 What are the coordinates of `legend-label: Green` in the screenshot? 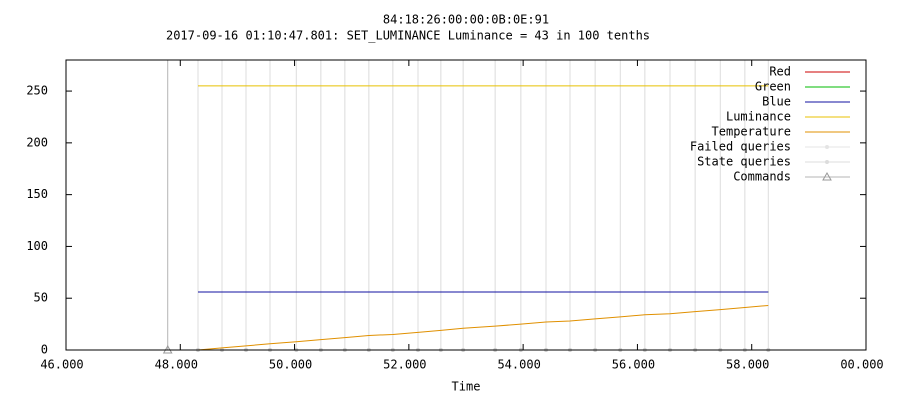 It's located at (773, 87).